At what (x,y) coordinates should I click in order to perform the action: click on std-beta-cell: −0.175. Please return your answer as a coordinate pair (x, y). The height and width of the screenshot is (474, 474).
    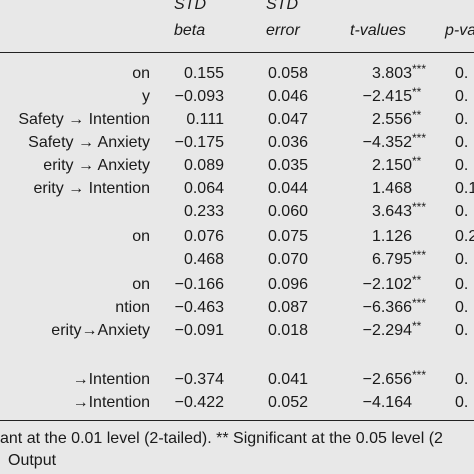
    Looking at the image, I should click on (199, 142).